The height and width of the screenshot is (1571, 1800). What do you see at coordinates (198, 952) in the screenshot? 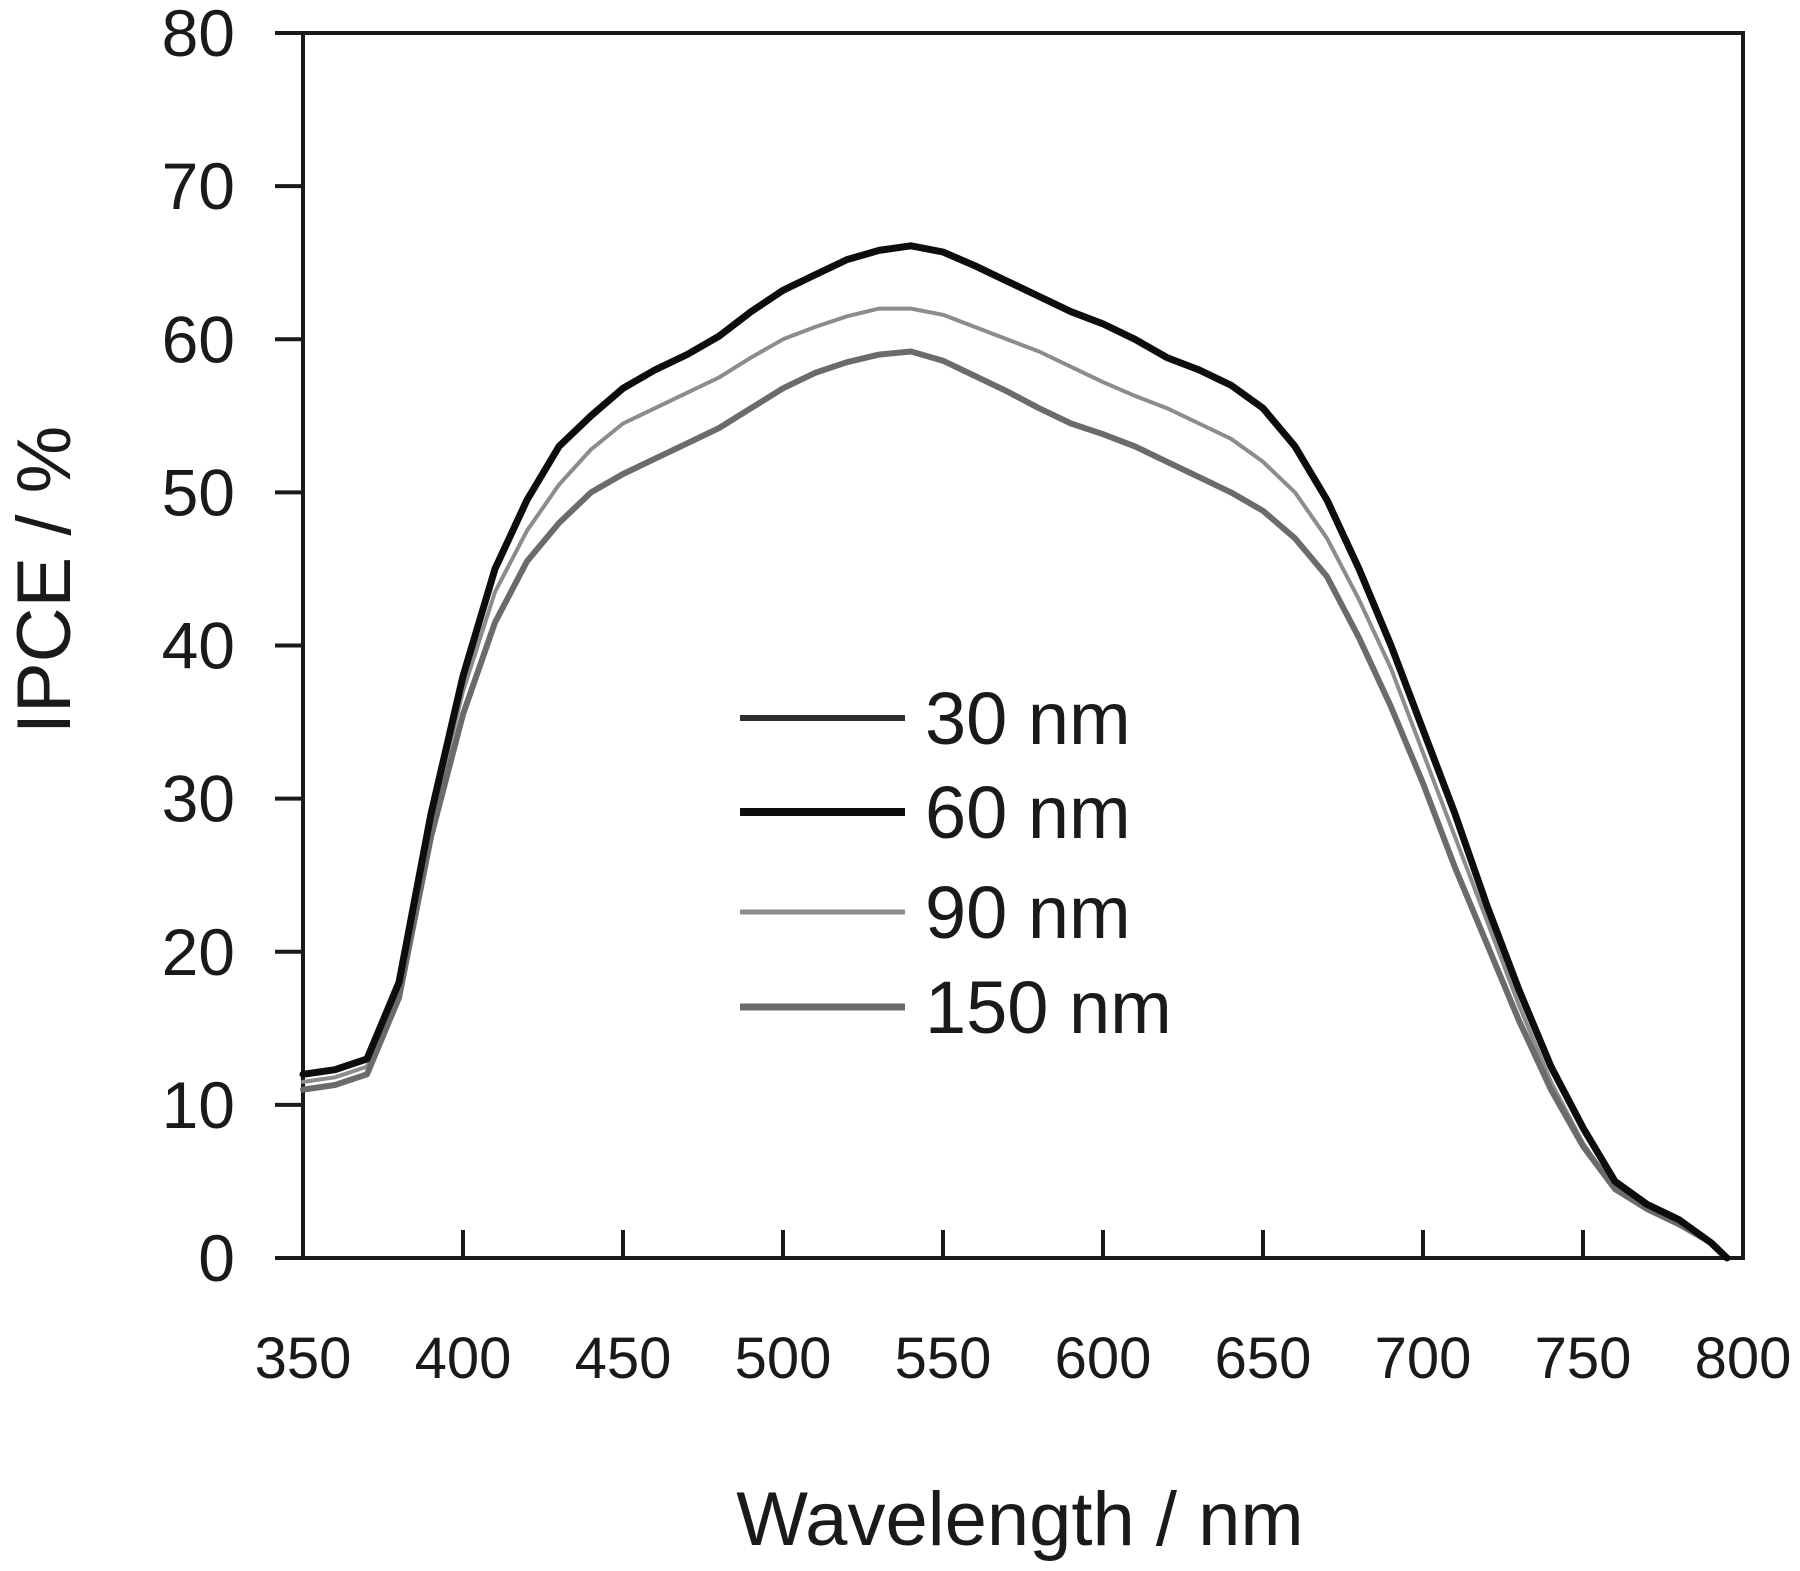
I see `y-tick-label: 20` at bounding box center [198, 952].